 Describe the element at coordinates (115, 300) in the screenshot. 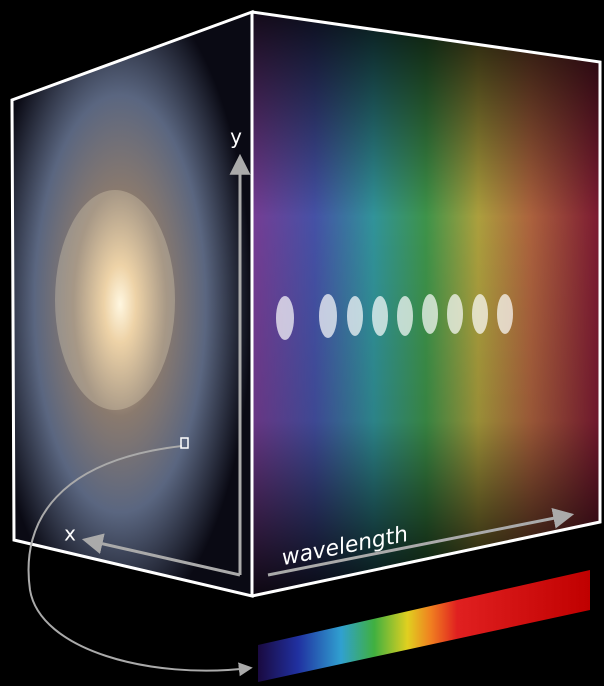

I see `galaxy-core` at that location.